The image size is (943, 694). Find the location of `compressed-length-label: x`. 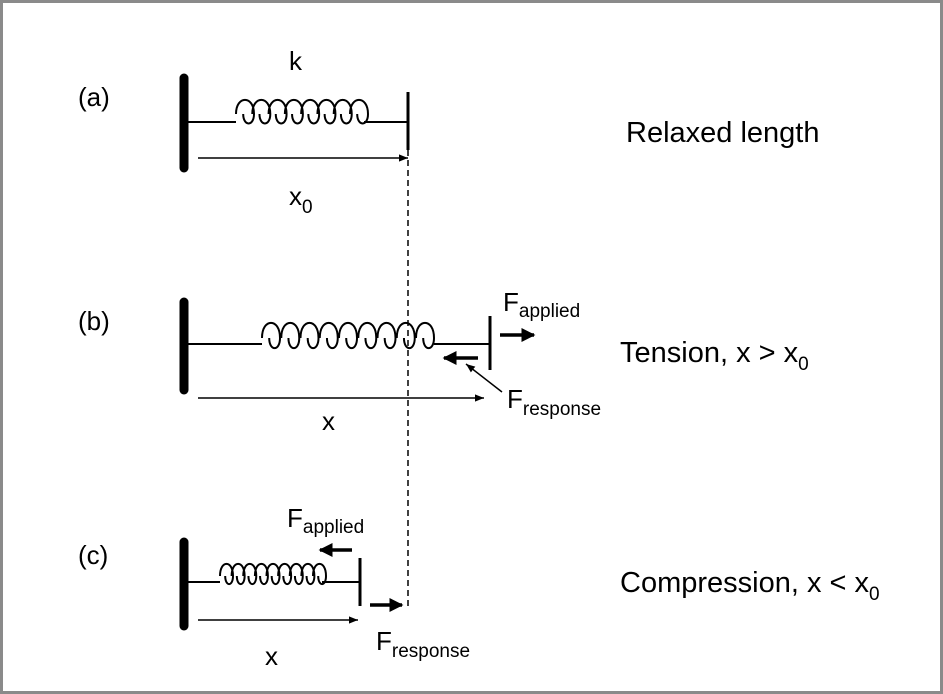

compressed-length-label: x is located at coordinates (271, 656).